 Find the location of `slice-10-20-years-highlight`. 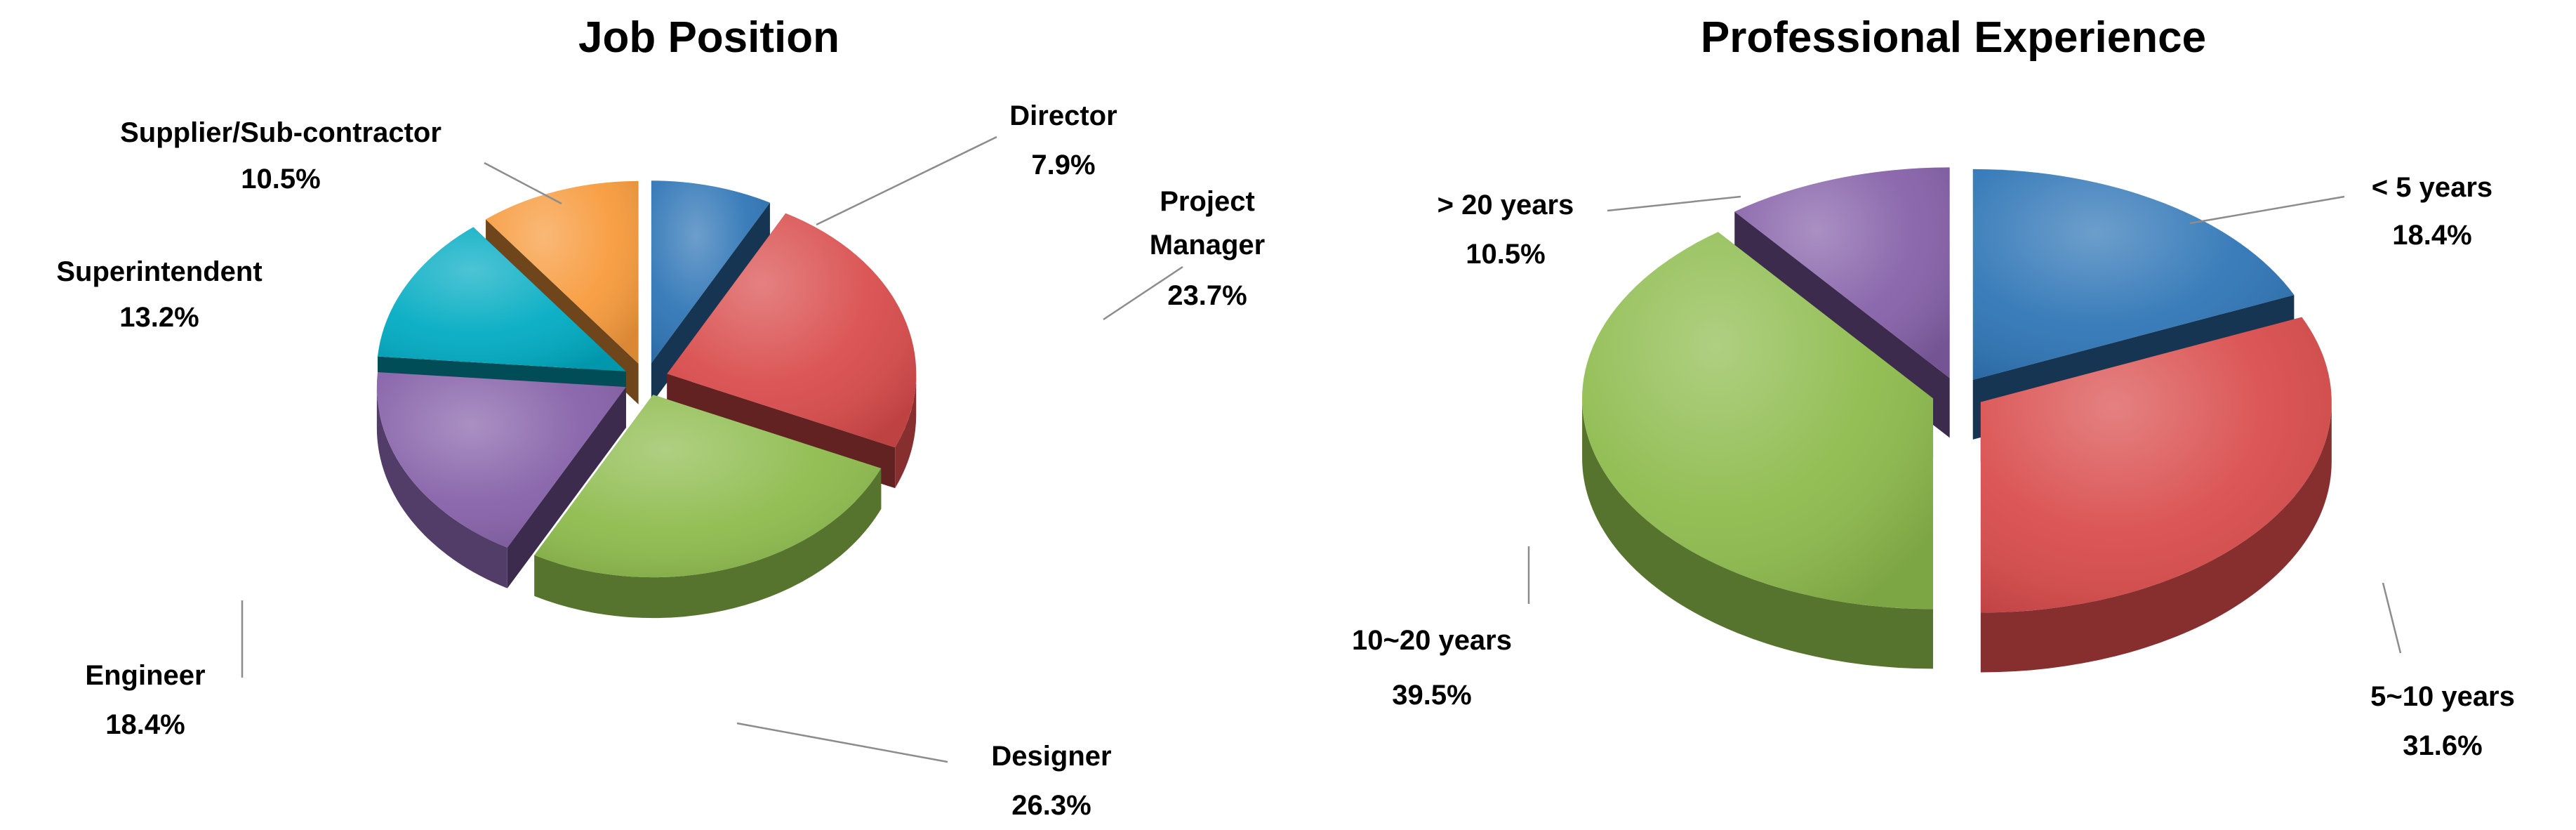

slice-10-20-years-highlight is located at coordinates (1758, 421).